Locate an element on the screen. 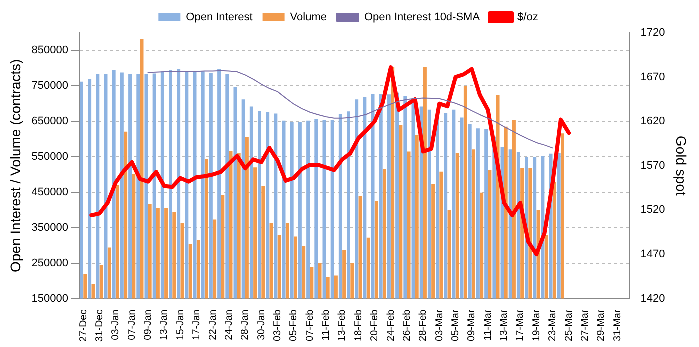 This screenshot has width=699, height=347. y2-tick-label: 1720 is located at coordinates (653, 33).